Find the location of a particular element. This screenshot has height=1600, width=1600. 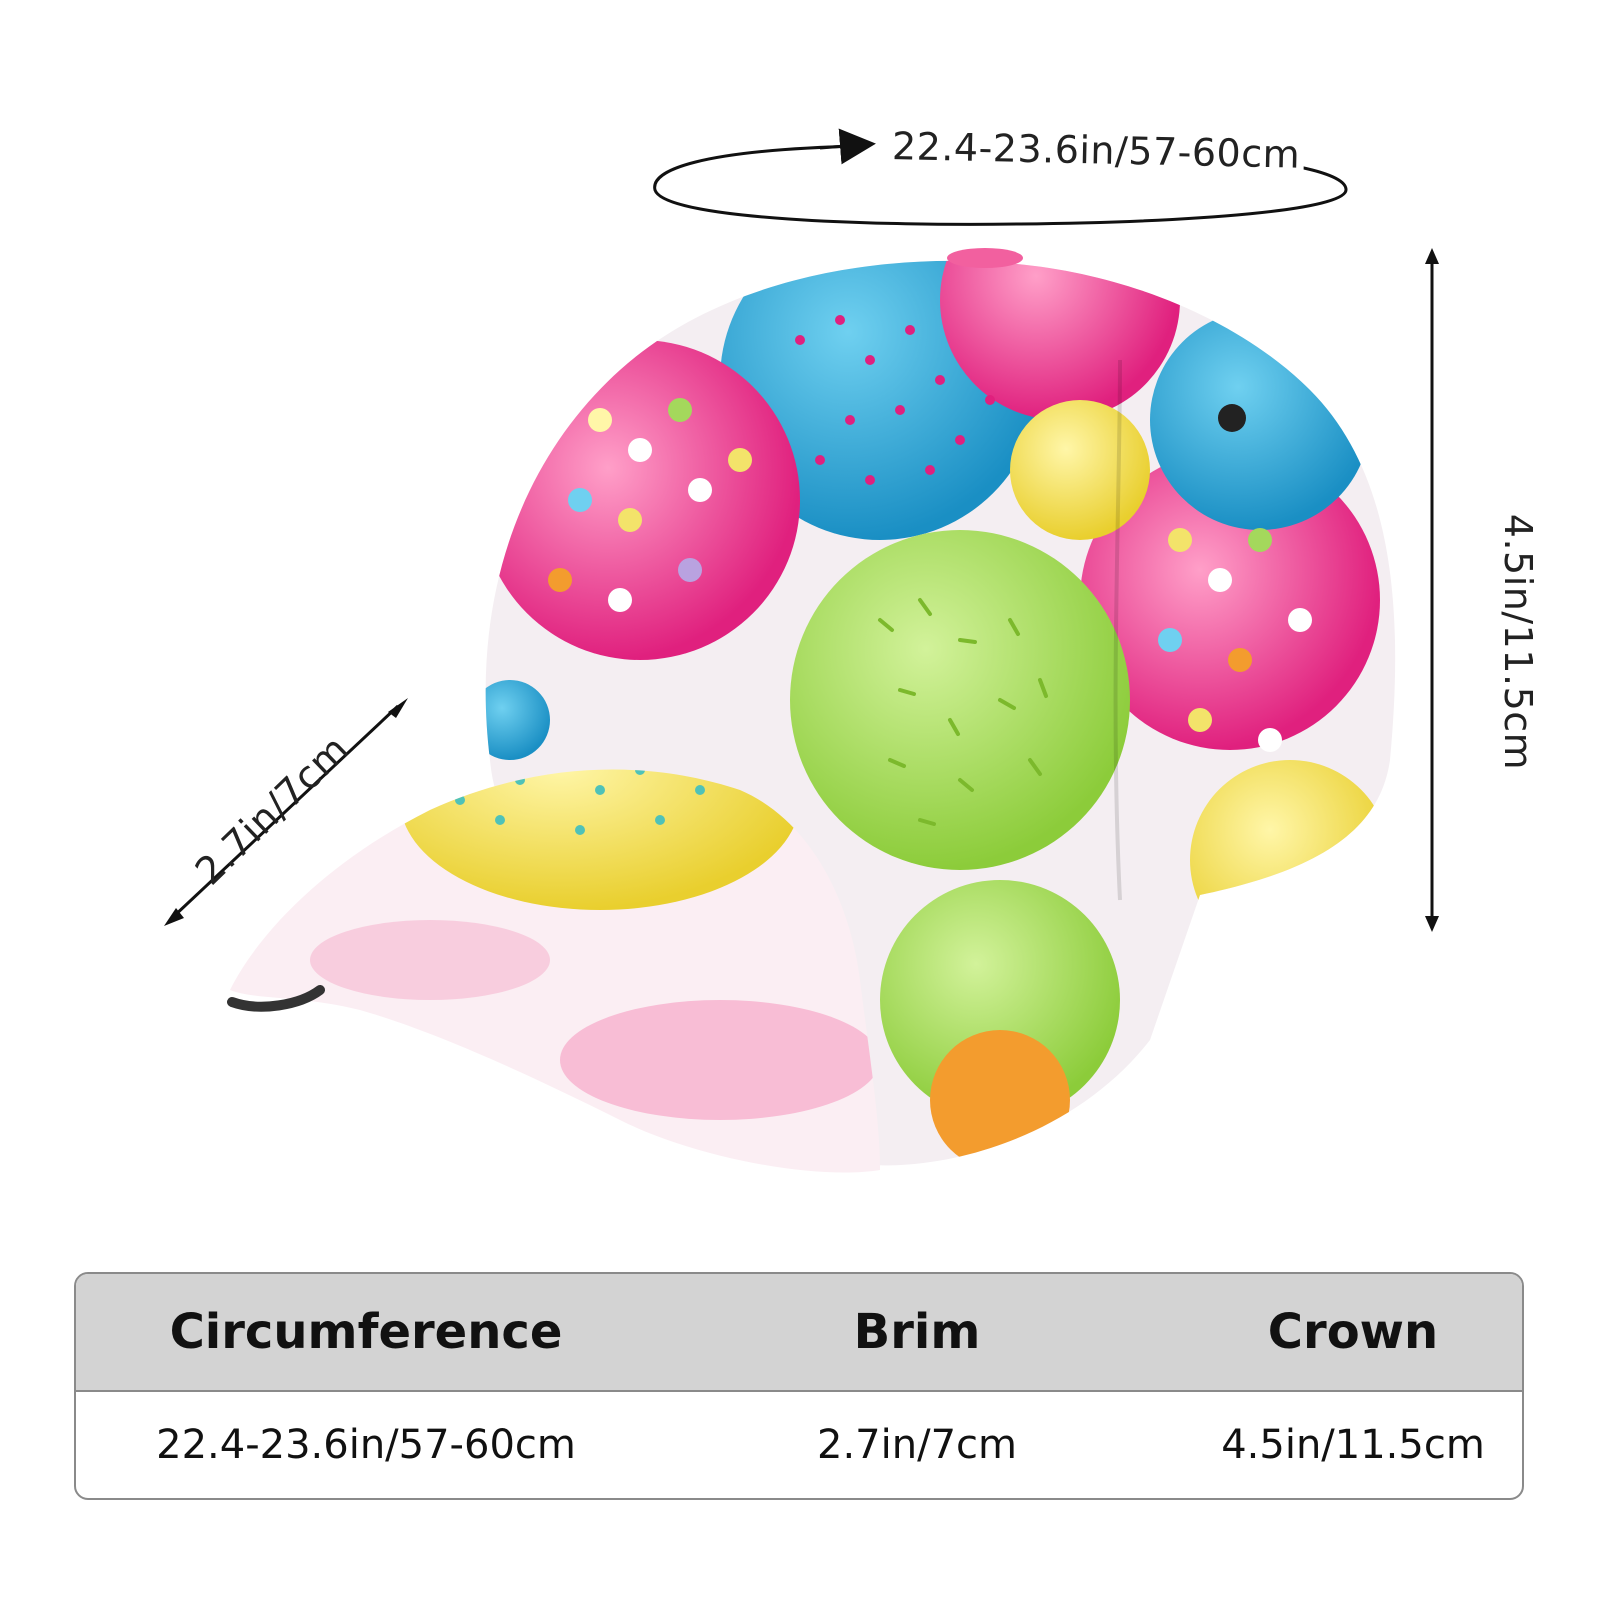

crown-height-indicator is located at coordinates (1432, 590).